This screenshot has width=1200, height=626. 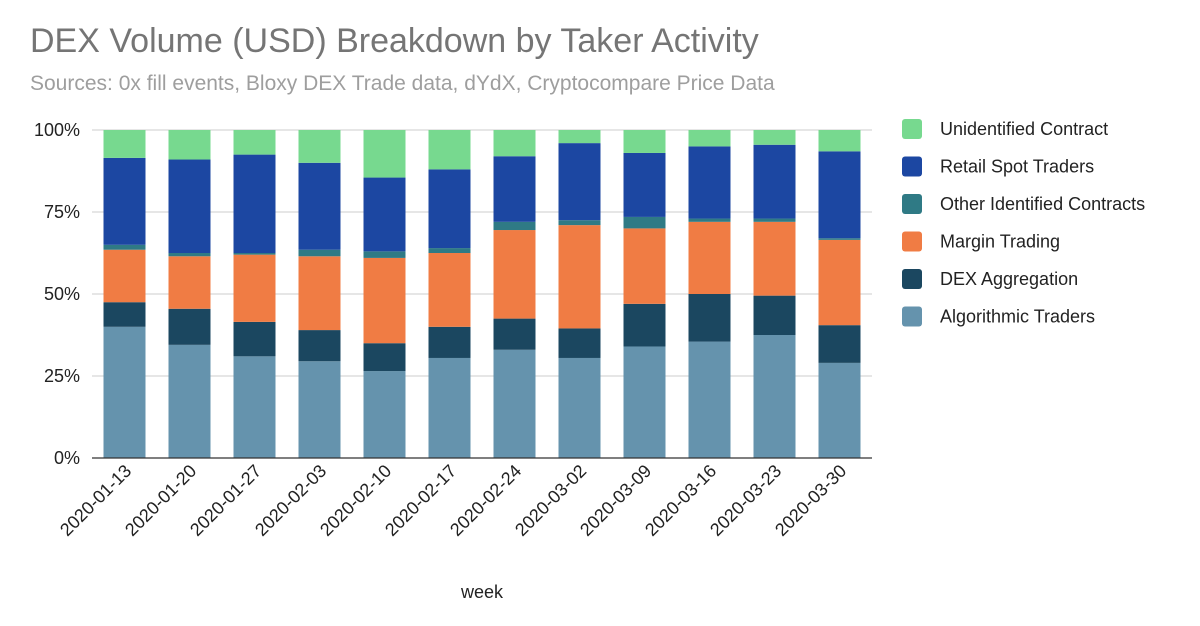 I want to click on y-tick-label: 100%, so click(x=57, y=130).